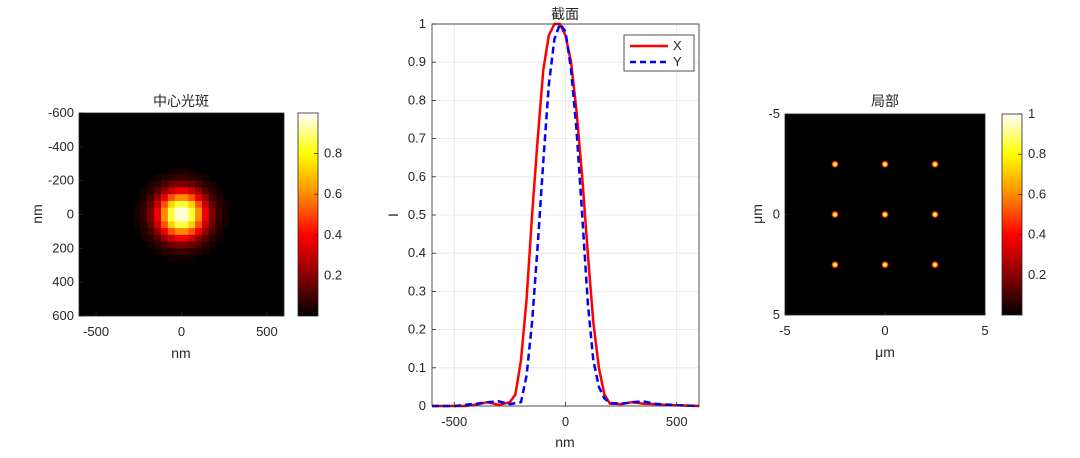 Image resolution: width=1080 pixels, height=458 pixels. I want to click on line-chart-xtick-label: 0, so click(565, 421).